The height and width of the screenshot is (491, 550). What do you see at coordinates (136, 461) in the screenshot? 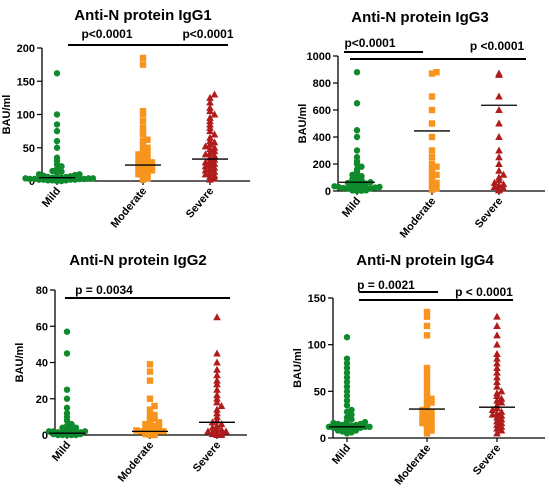
I see `x-tick-label: Moderate` at bounding box center [136, 461].